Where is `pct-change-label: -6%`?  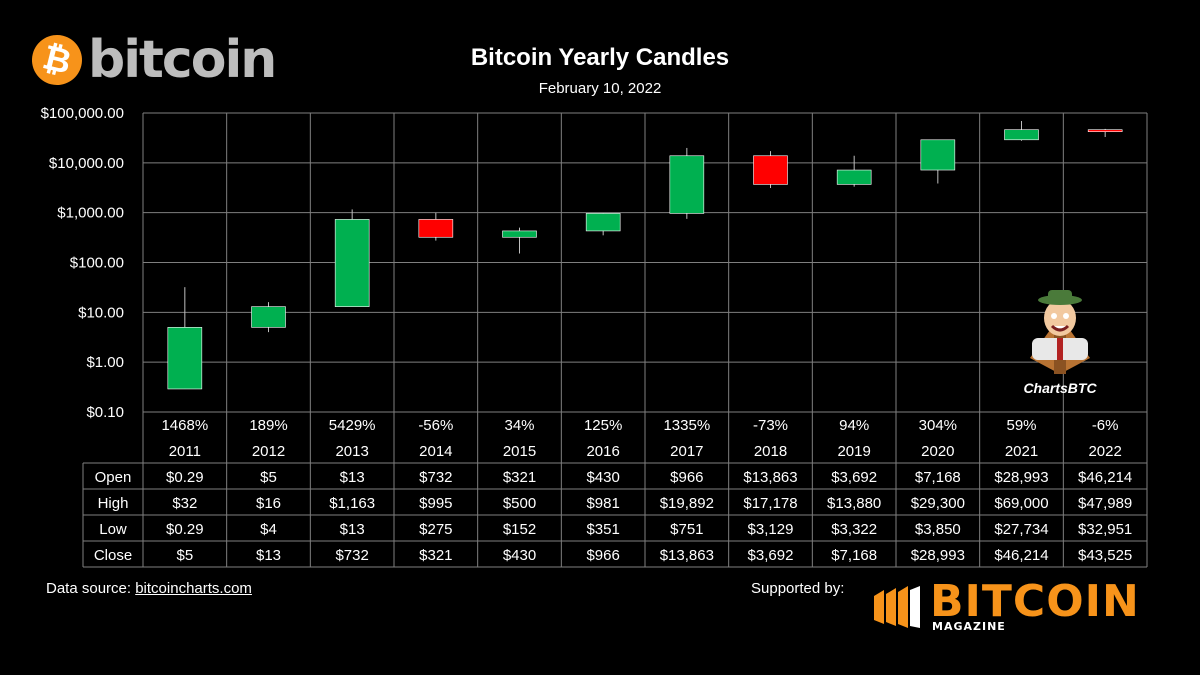
pct-change-label: -6% is located at coordinates (1105, 425).